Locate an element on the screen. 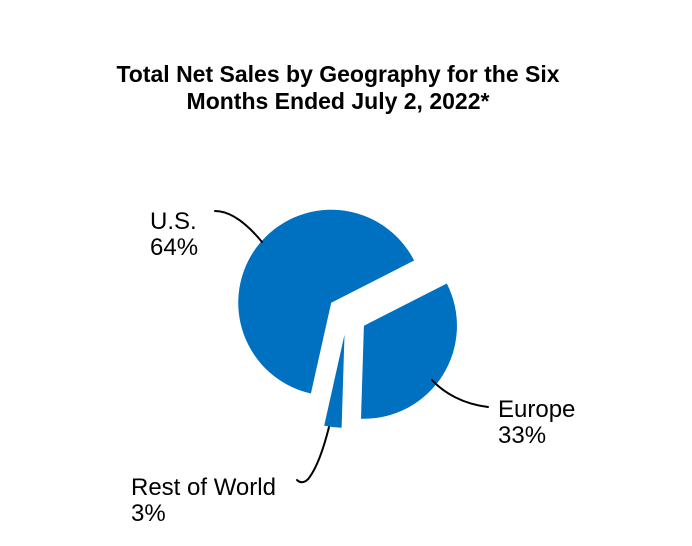  pie-slice-europe is located at coordinates (409, 351).